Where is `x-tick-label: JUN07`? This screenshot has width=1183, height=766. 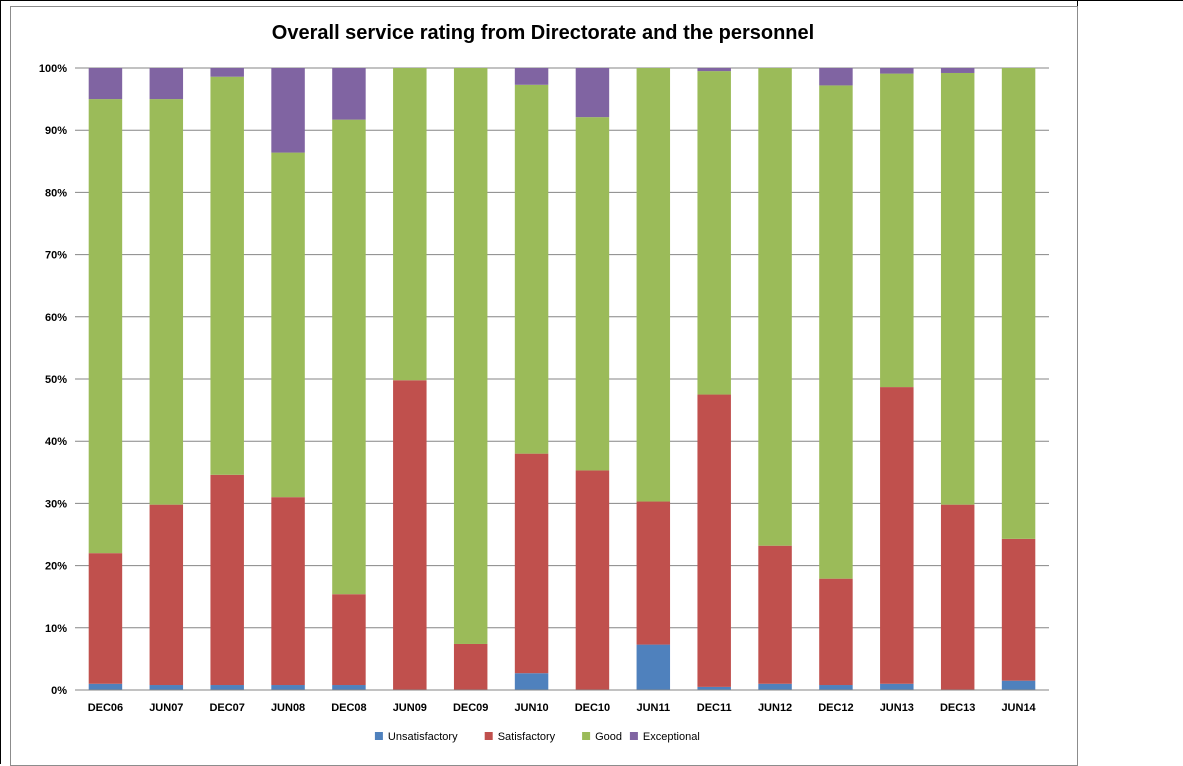 x-tick-label: JUN07 is located at coordinates (166, 708).